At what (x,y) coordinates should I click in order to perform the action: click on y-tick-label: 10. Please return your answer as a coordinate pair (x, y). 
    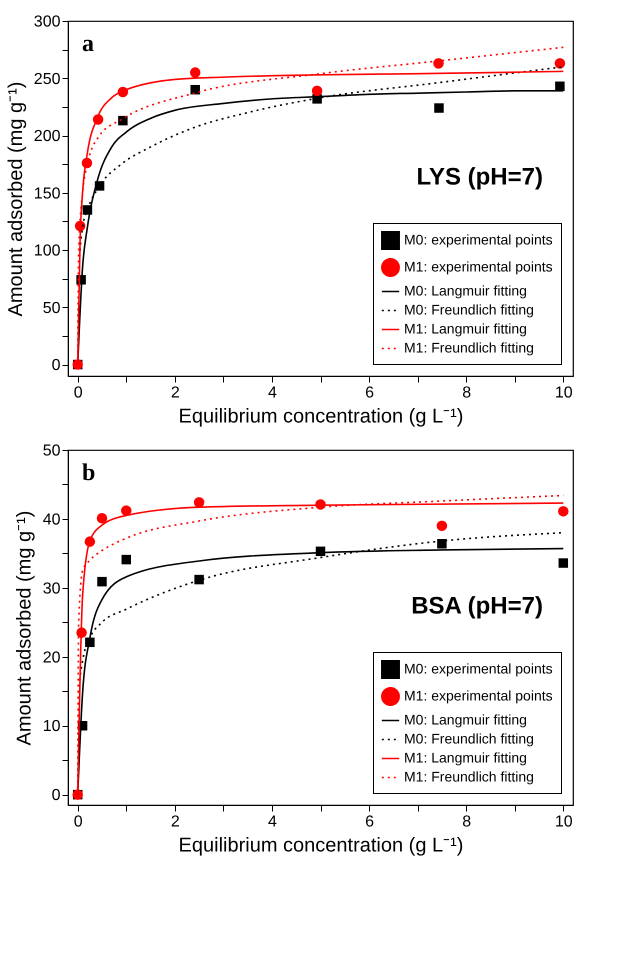
    Looking at the image, I should click on (51, 727).